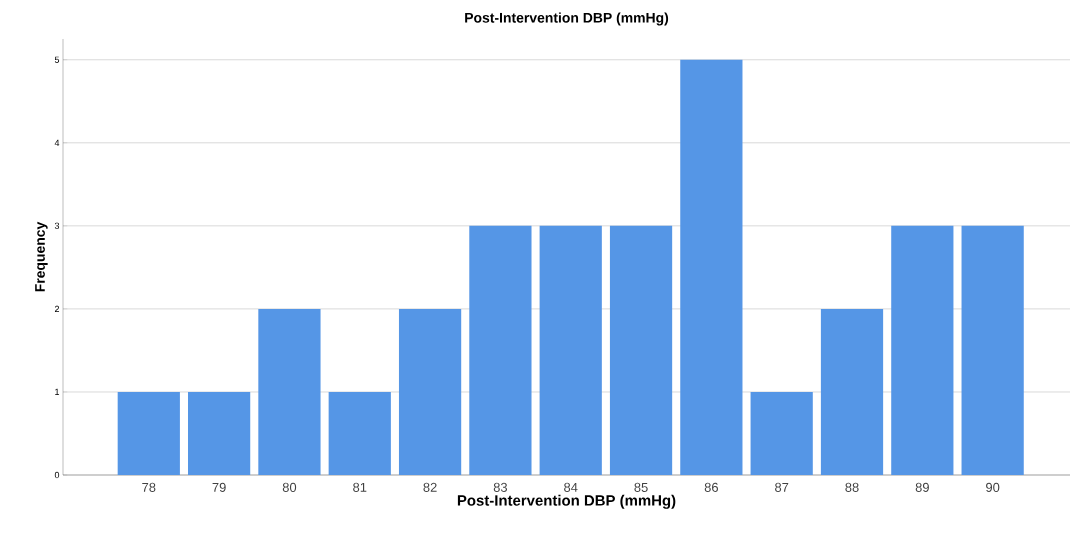  Describe the element at coordinates (219, 487) in the screenshot. I see `x-tick-label: 79` at that location.